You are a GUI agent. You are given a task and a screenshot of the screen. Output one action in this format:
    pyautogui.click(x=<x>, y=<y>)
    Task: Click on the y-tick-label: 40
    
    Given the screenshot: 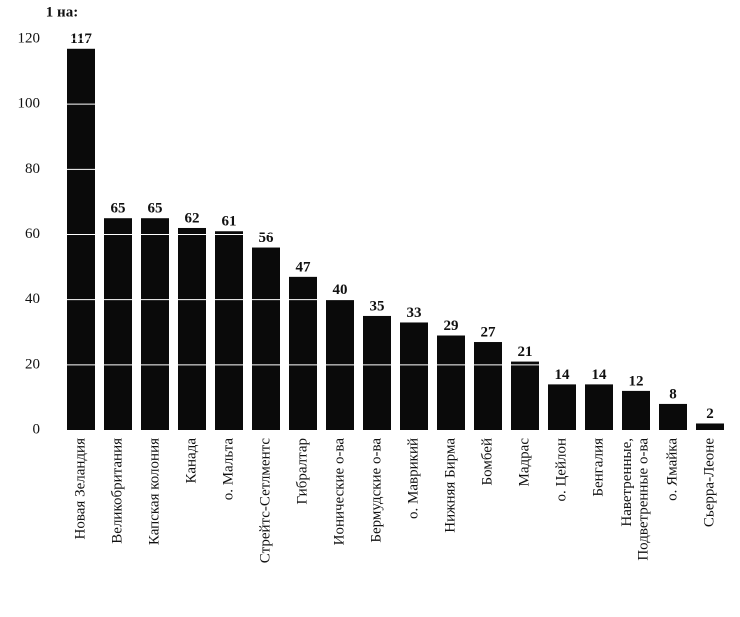 What is the action you would take?
    pyautogui.click(x=32, y=299)
    